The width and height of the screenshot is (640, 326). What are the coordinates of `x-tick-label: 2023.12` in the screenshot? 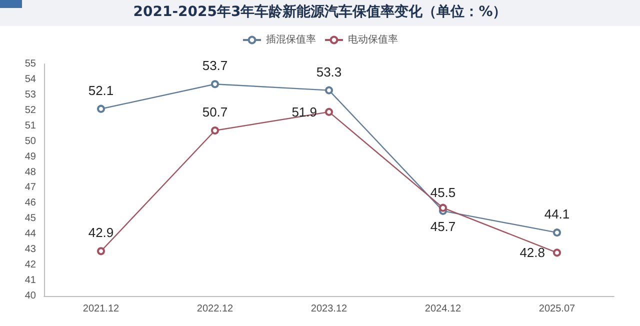 It's located at (329, 309).